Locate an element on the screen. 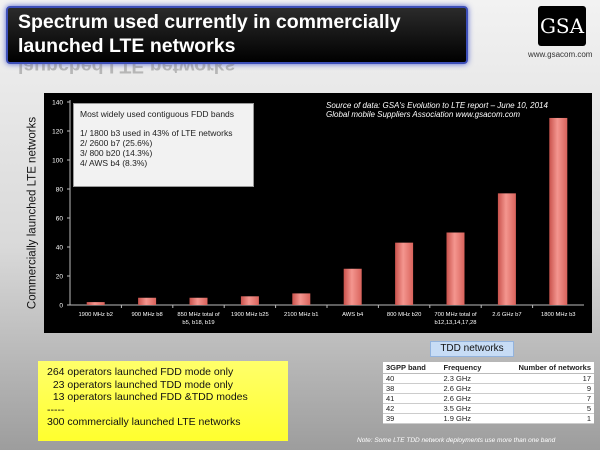 The image size is (600, 450). title-line-2: launched LTE networks is located at coordinates (127, 46).